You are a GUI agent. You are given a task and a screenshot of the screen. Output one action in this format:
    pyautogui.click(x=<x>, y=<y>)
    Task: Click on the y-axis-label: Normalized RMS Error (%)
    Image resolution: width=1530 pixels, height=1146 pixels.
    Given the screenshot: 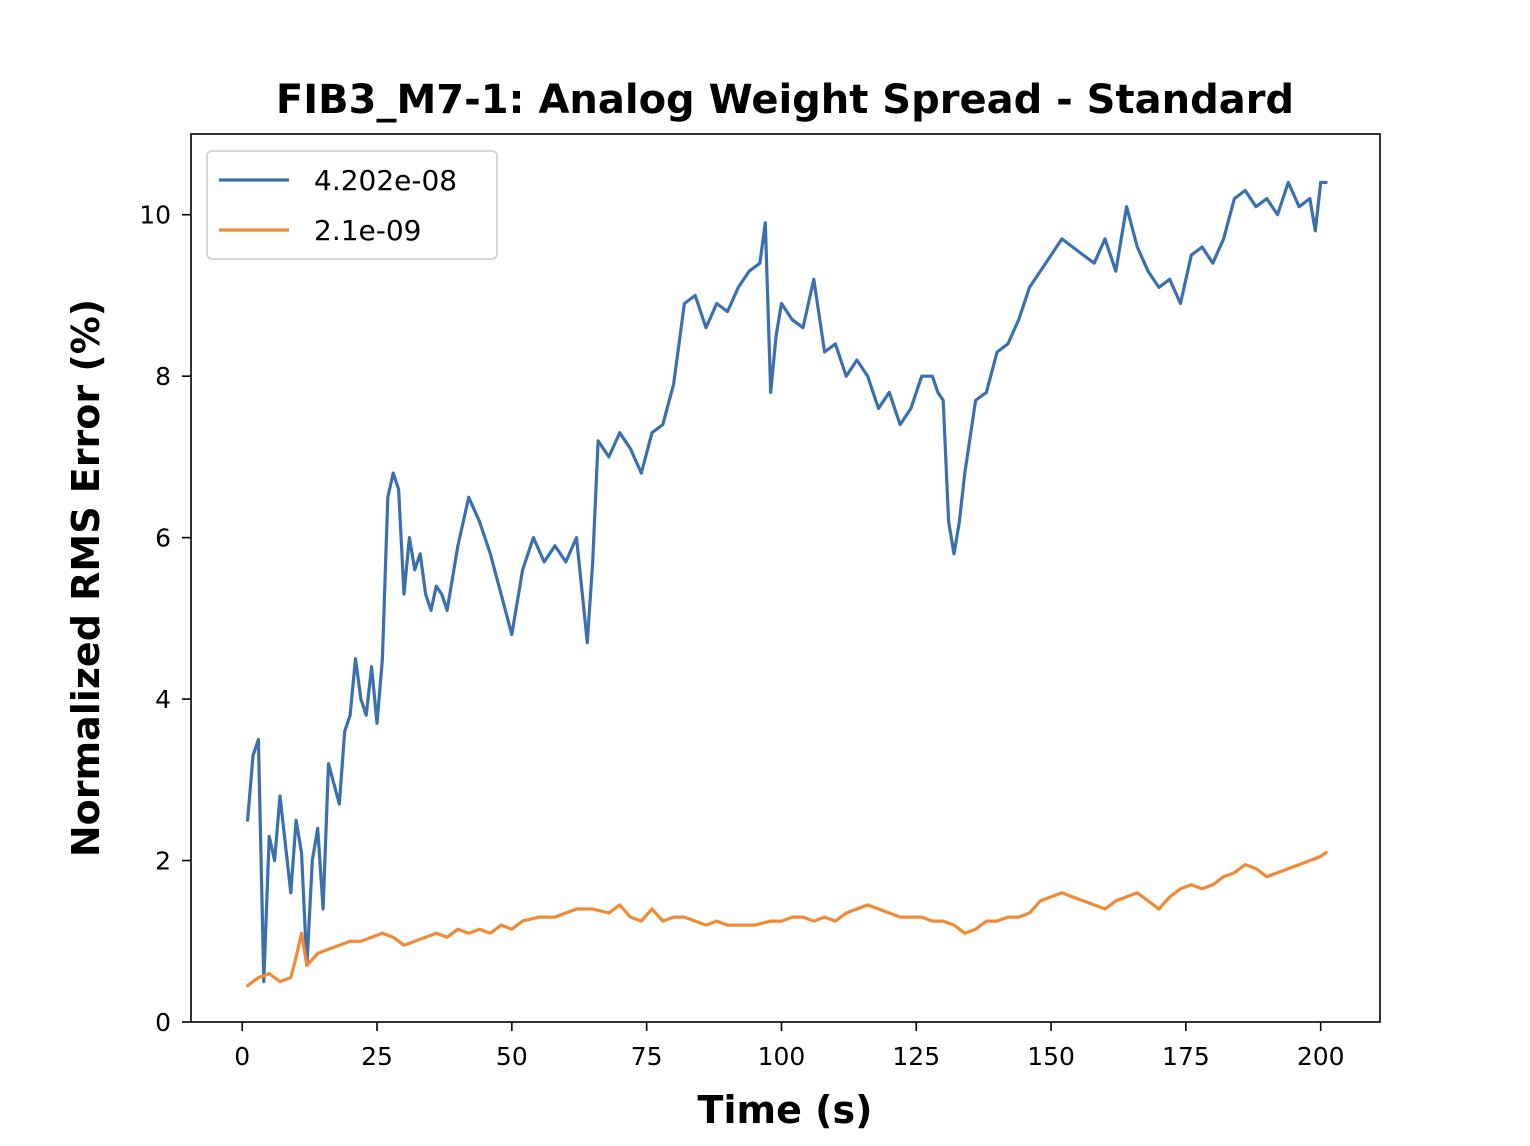 What is the action you would take?
    pyautogui.click(x=86, y=578)
    